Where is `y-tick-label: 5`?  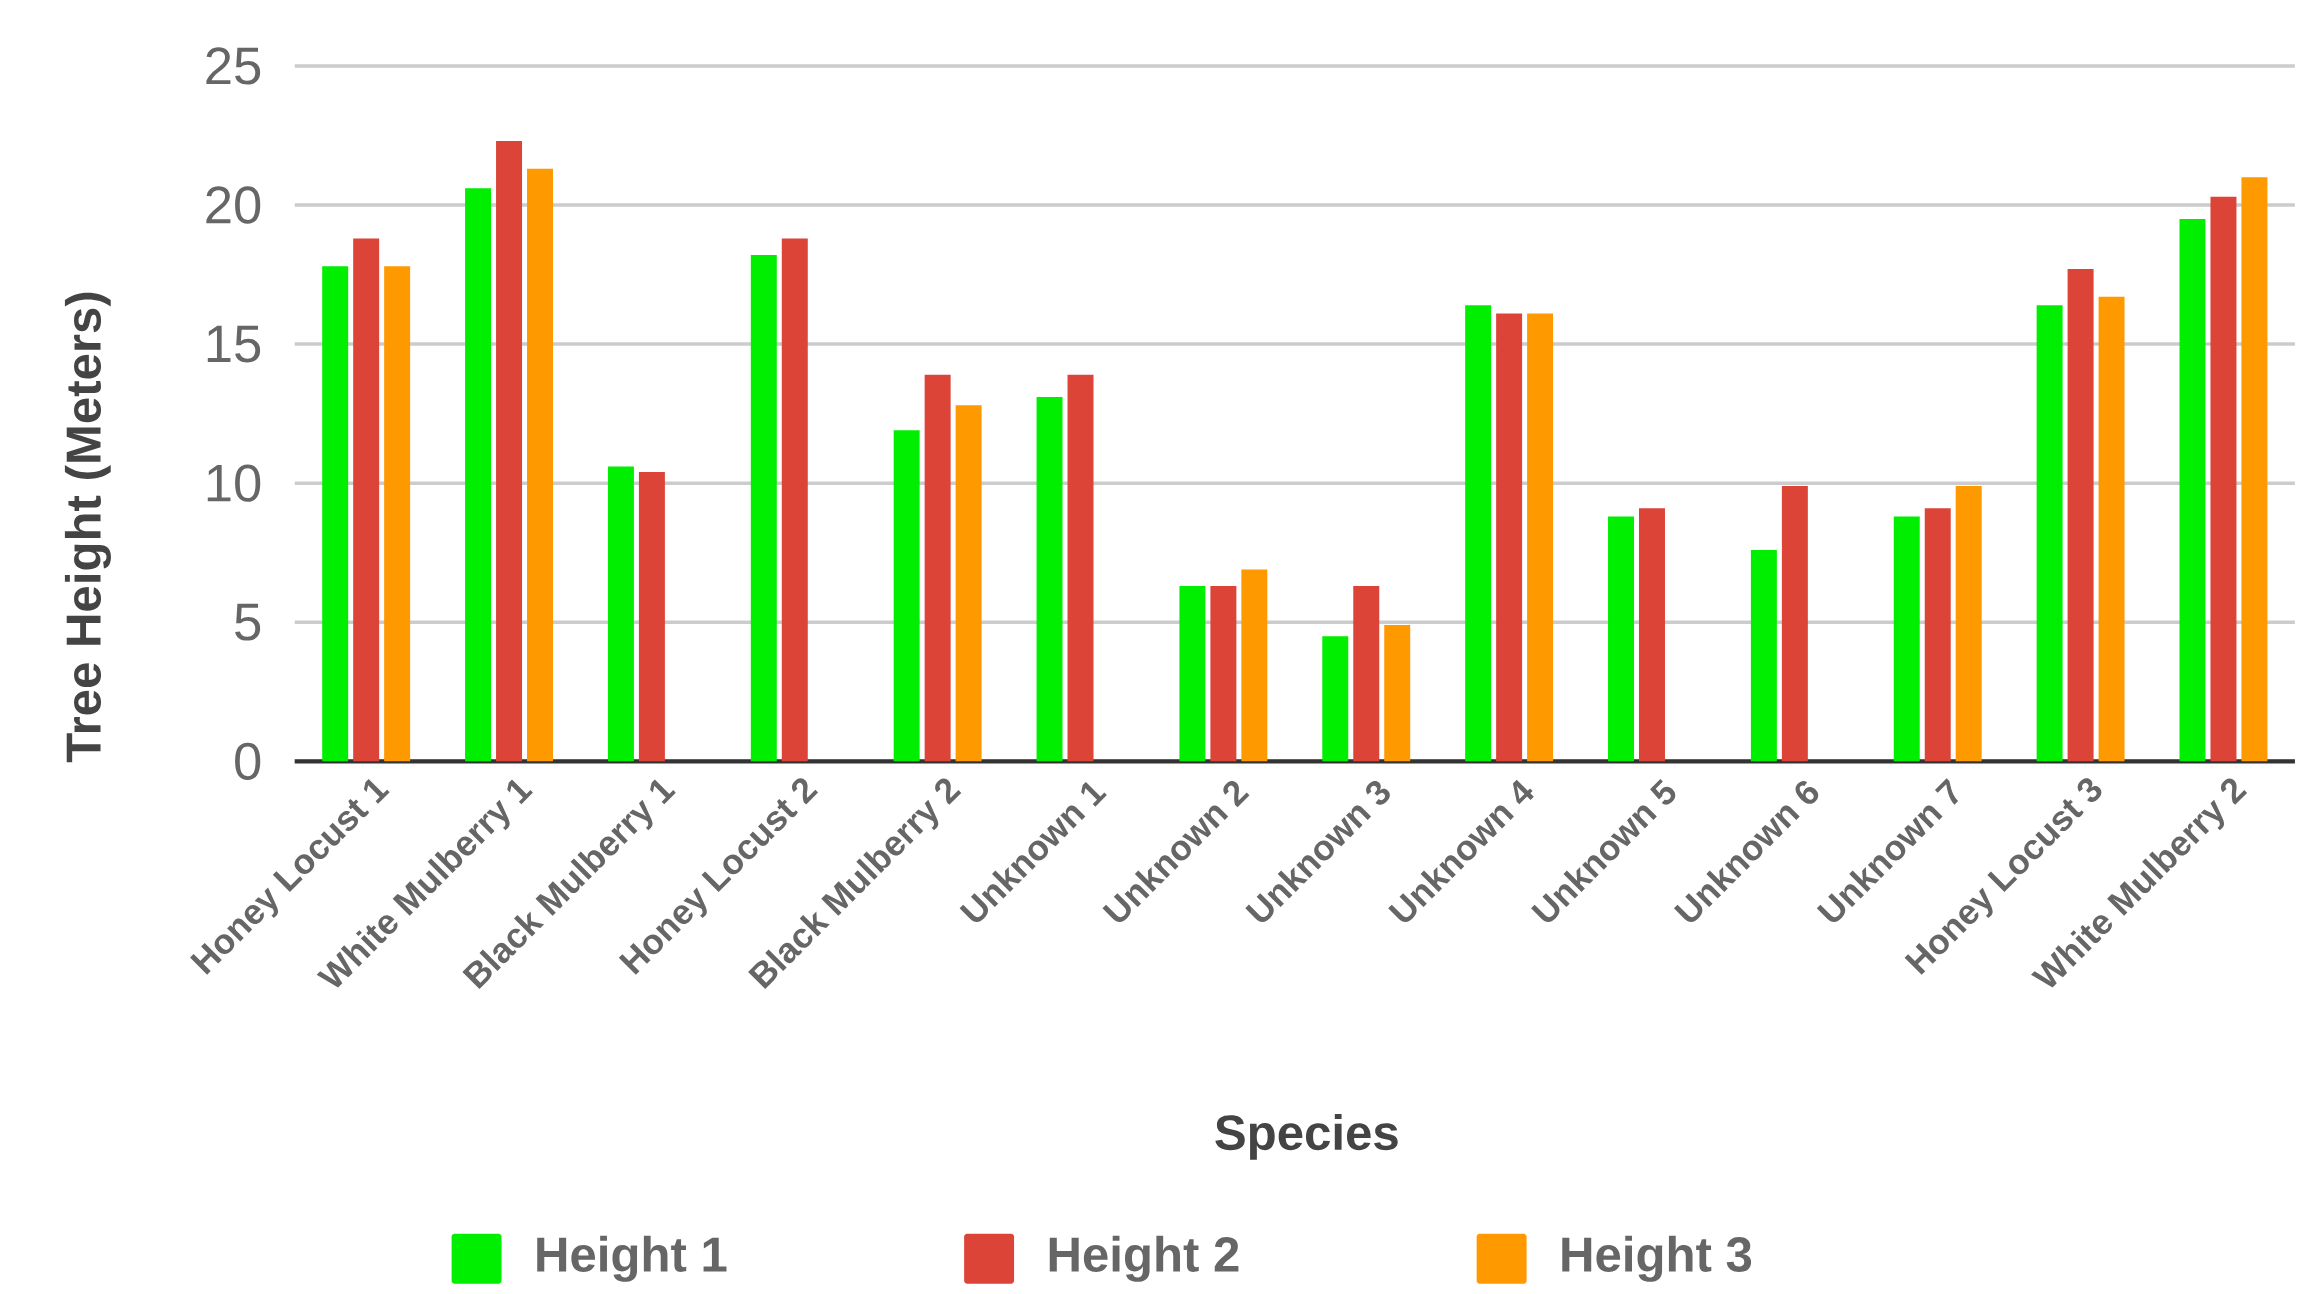
y-tick-label: 5 is located at coordinates (248, 622).